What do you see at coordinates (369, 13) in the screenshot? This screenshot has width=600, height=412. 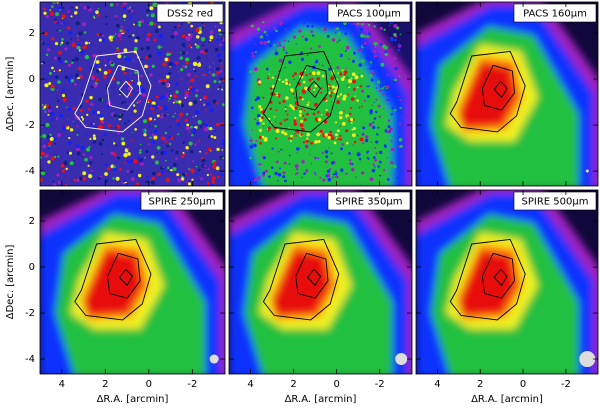 I see `panel-label-box` at bounding box center [369, 13].